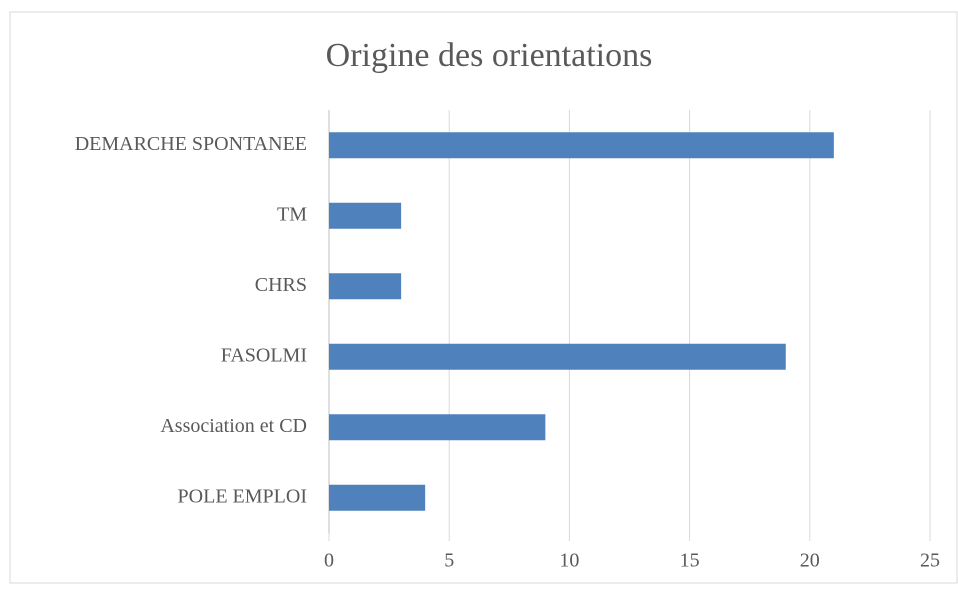 The width and height of the screenshot is (958, 589). I want to click on chart-title: Origine des orientations, so click(489, 55).